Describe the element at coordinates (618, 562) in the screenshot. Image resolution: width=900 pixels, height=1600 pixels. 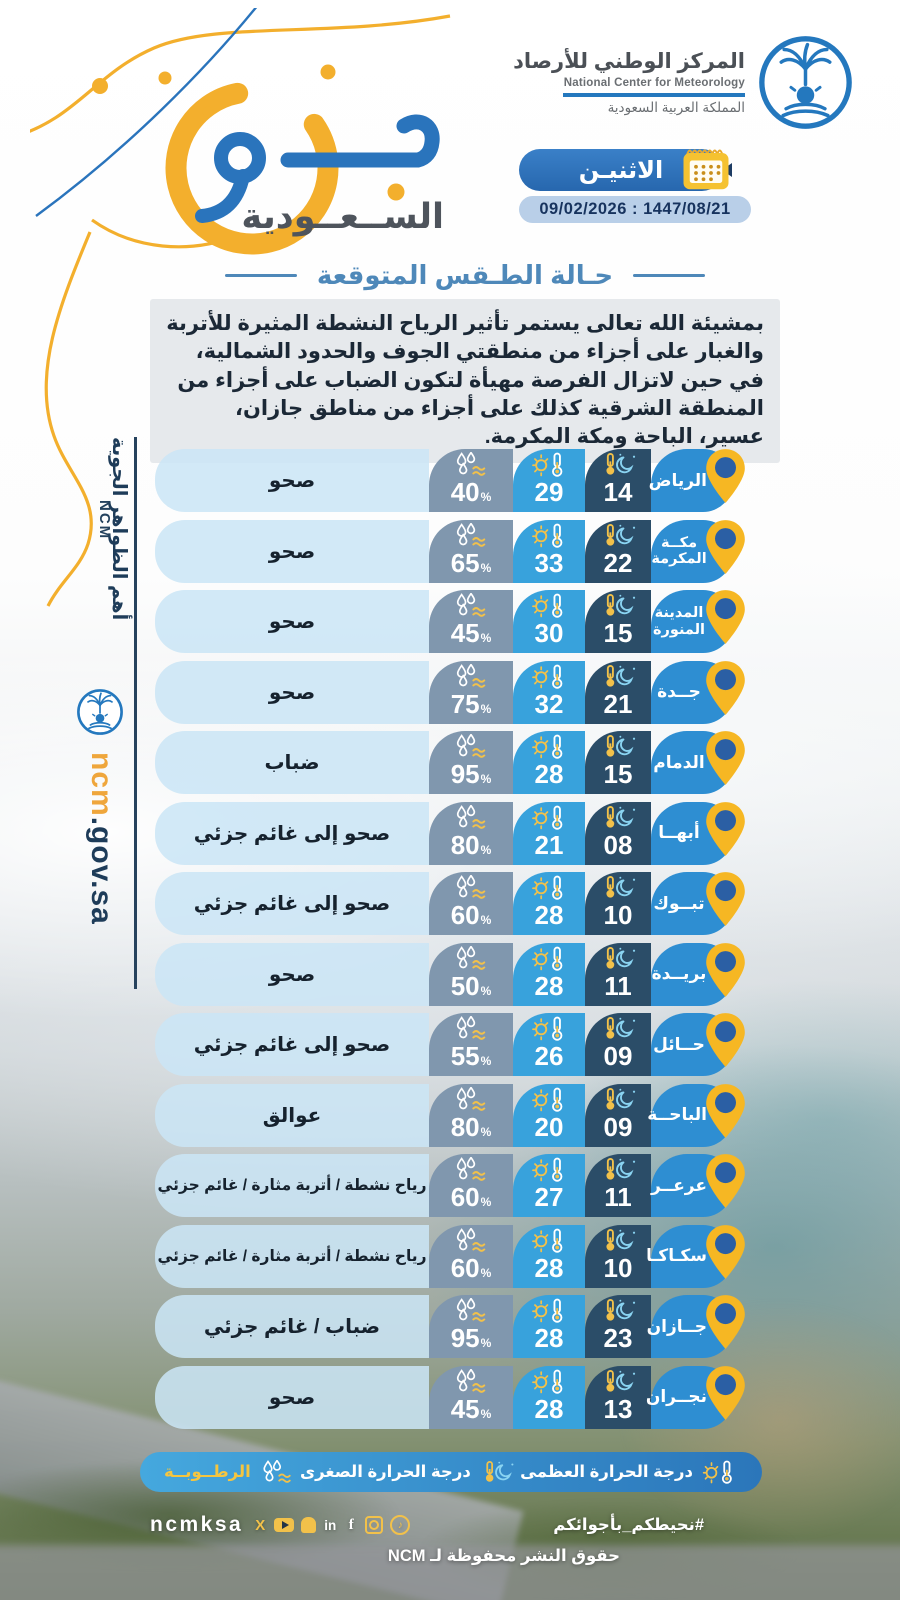
I see `min-temp-value: 22` at that location.